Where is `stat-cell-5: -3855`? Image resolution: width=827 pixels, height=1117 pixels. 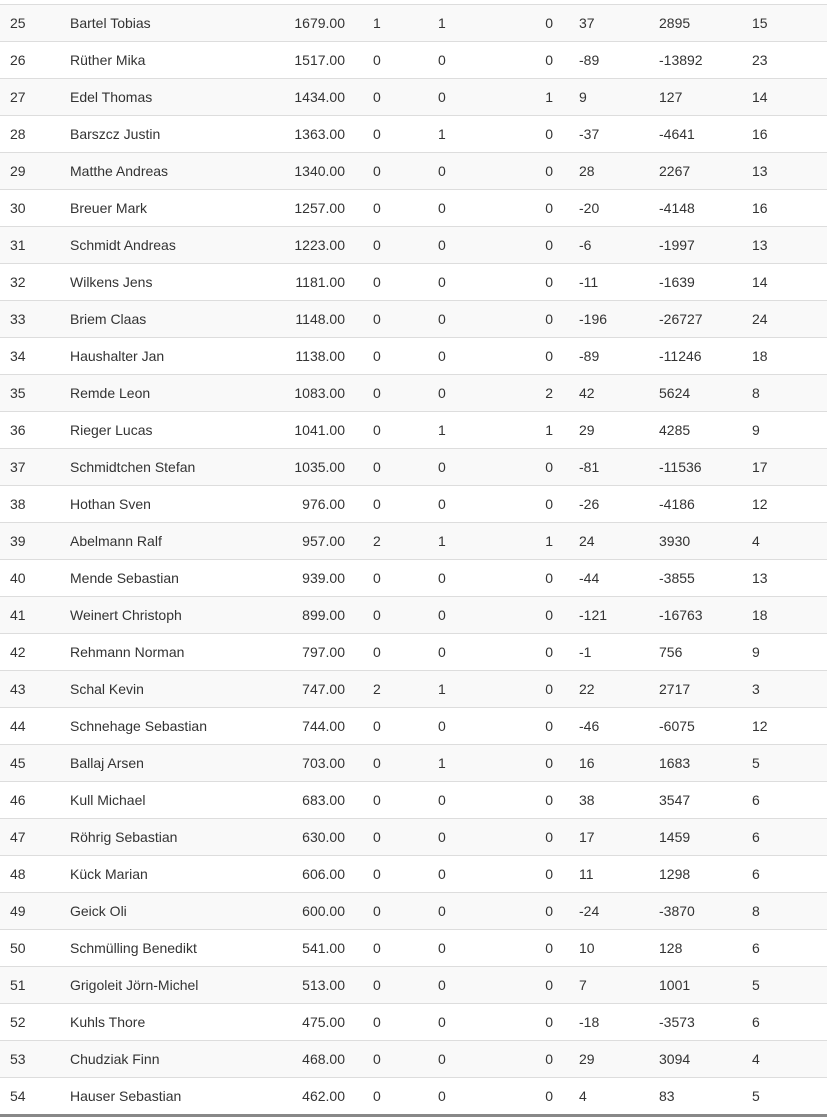 stat-cell-5: -3855 is located at coordinates (677, 578).